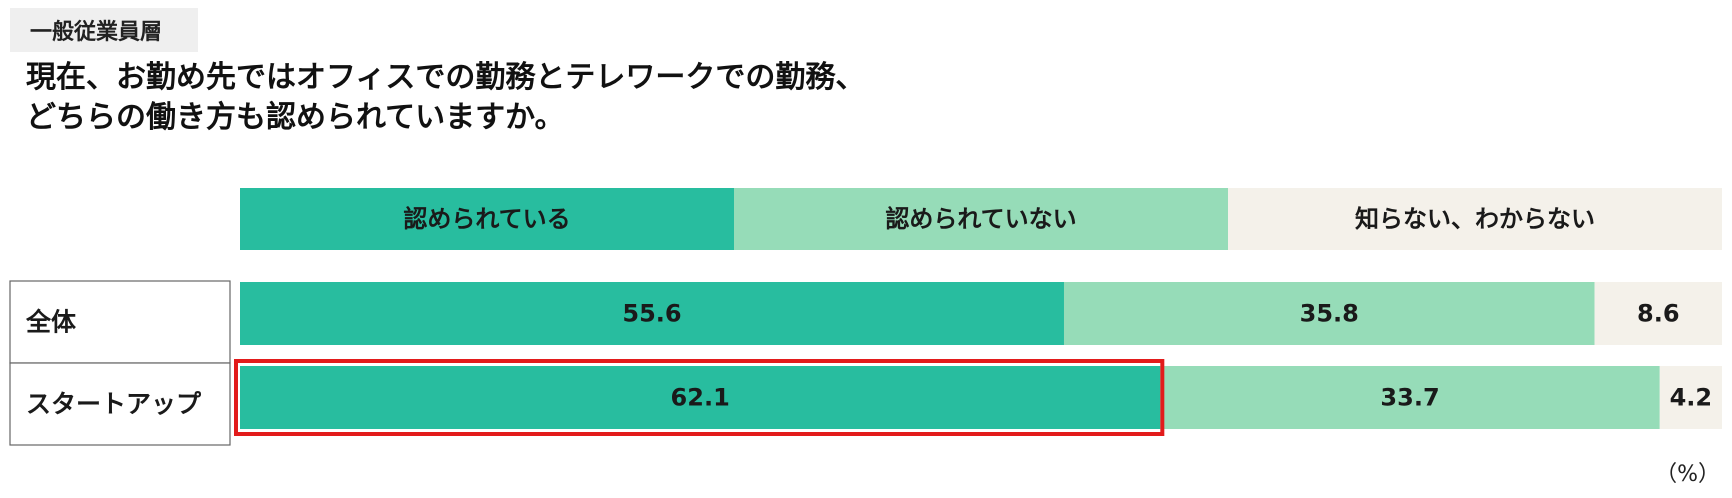  What do you see at coordinates (51, 322) in the screenshot?
I see `category-label-1: 全体` at bounding box center [51, 322].